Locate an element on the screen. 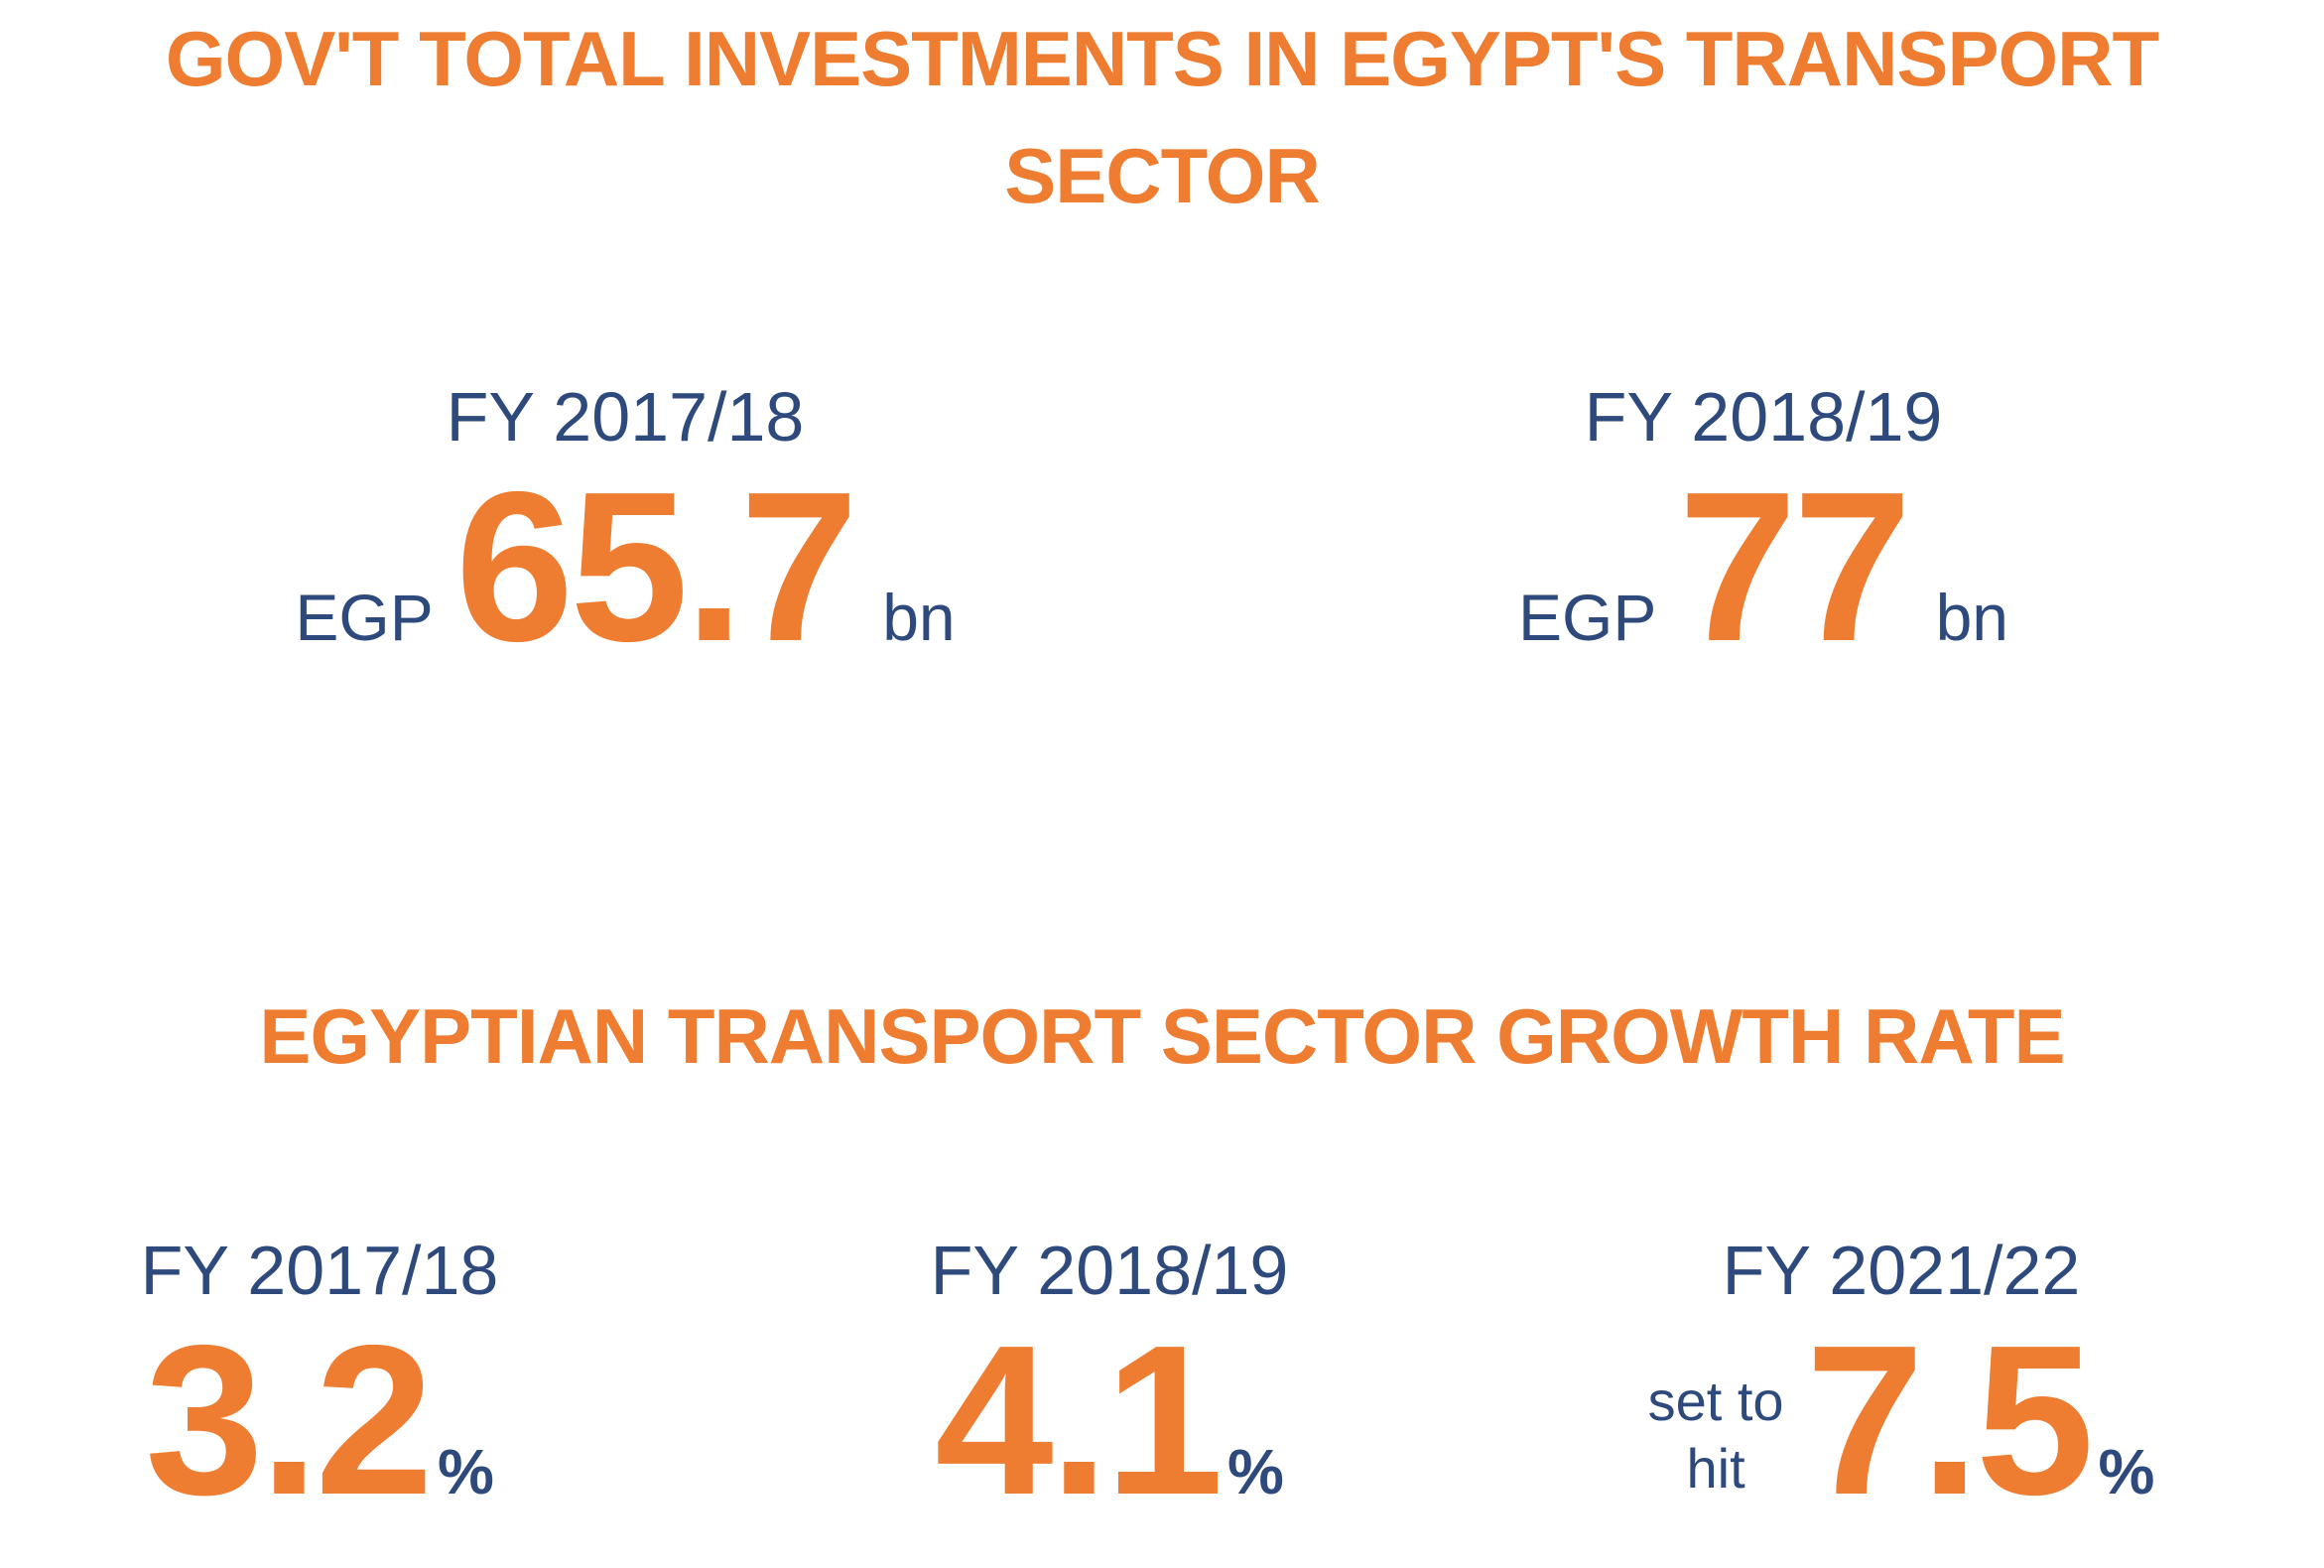 This screenshot has width=2324, height=1568. stat-value: 7.5 is located at coordinates (1950, 1419).